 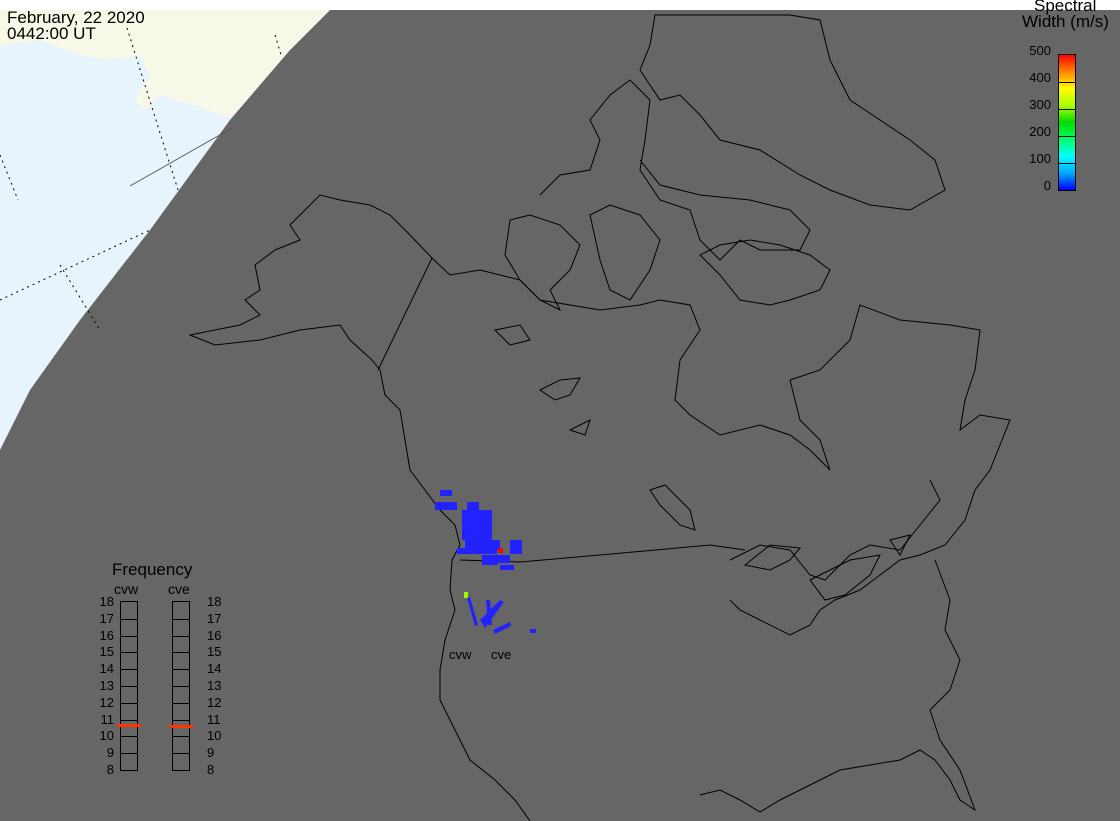 I want to click on frequency-marker-cve, so click(x=181, y=727).